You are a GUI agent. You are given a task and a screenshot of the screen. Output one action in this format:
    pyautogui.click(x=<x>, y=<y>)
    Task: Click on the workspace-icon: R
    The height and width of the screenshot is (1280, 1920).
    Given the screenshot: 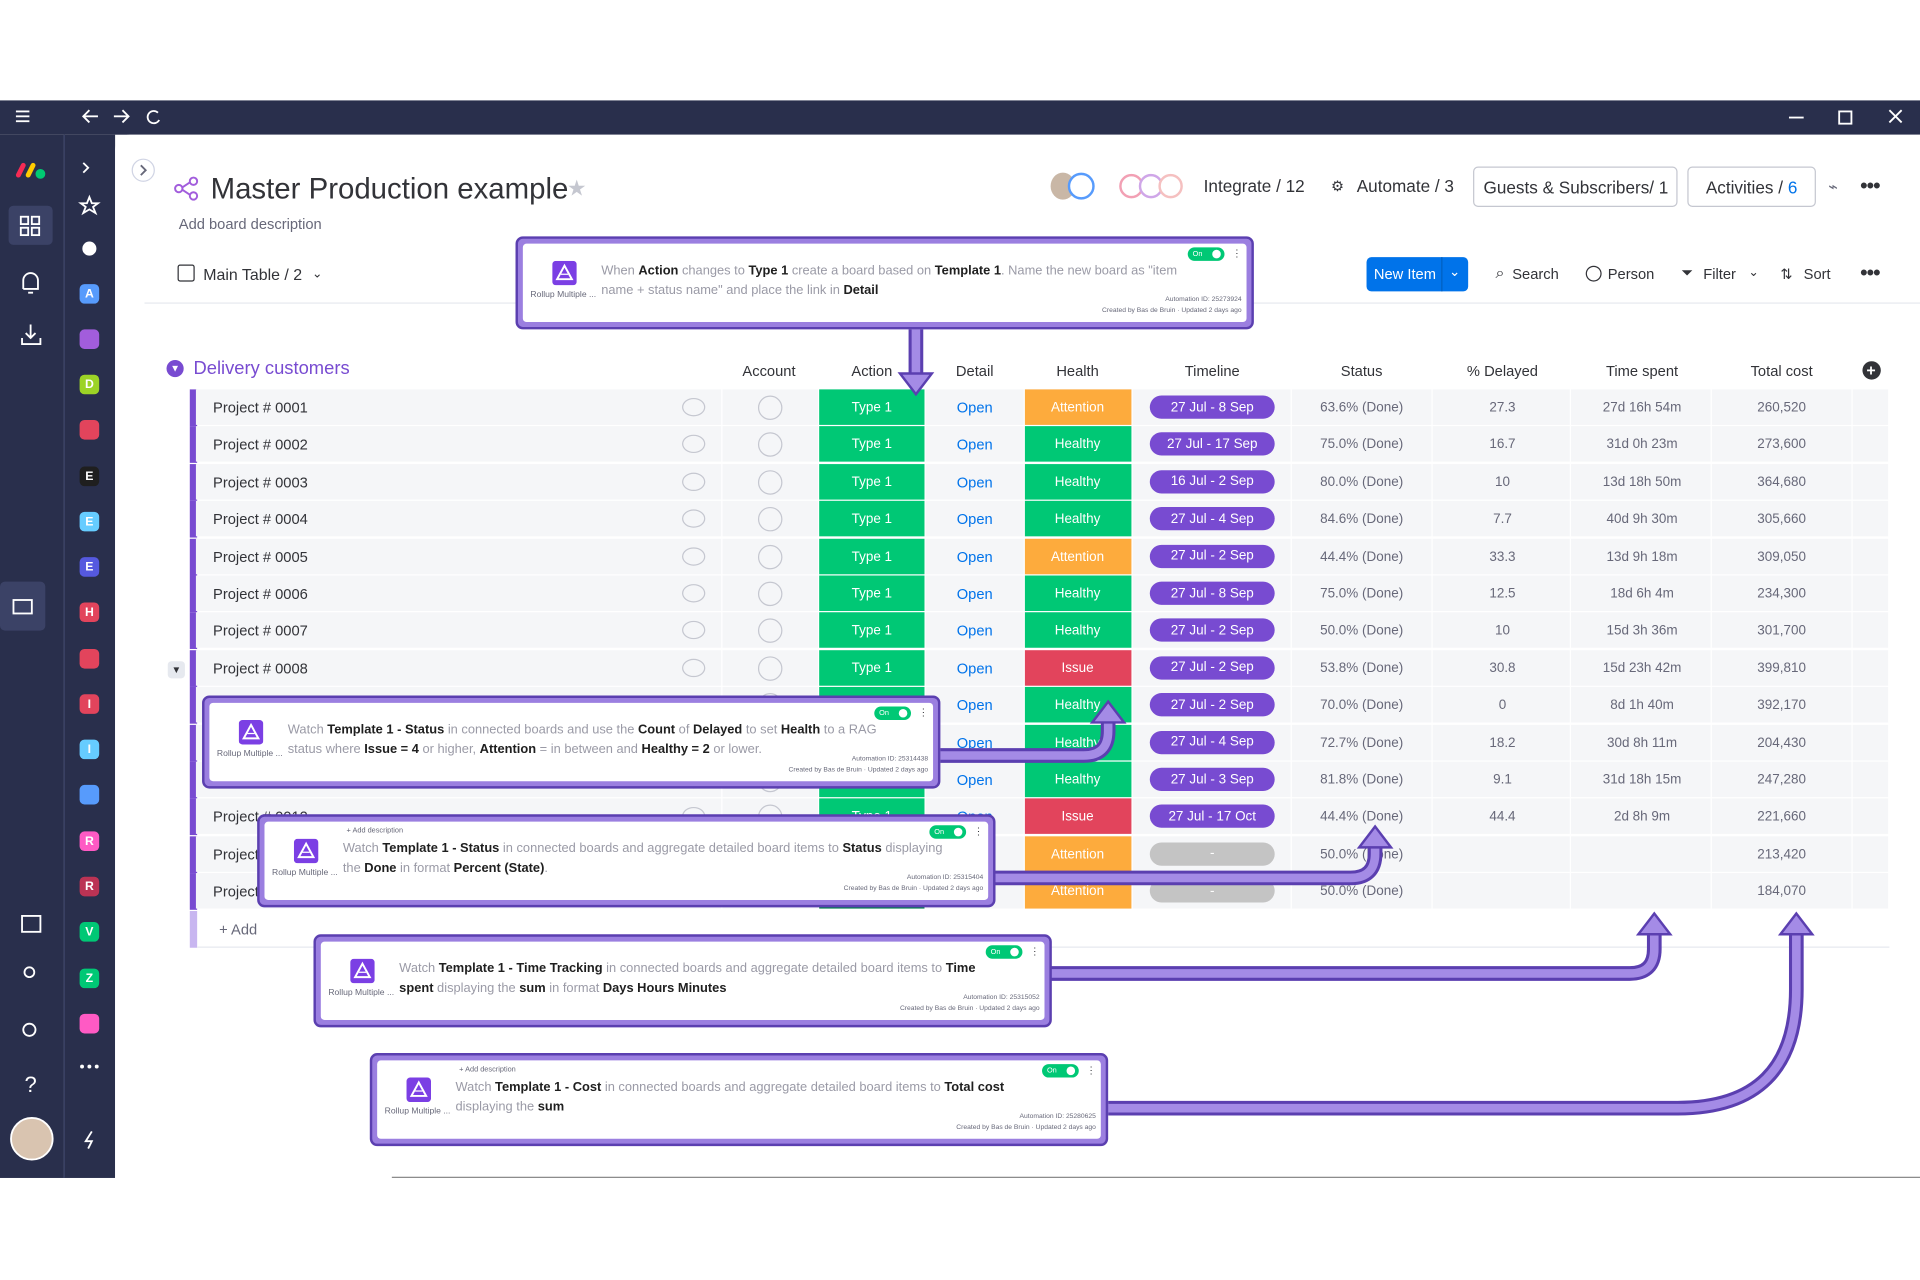 What is the action you would take?
    pyautogui.click(x=89, y=841)
    